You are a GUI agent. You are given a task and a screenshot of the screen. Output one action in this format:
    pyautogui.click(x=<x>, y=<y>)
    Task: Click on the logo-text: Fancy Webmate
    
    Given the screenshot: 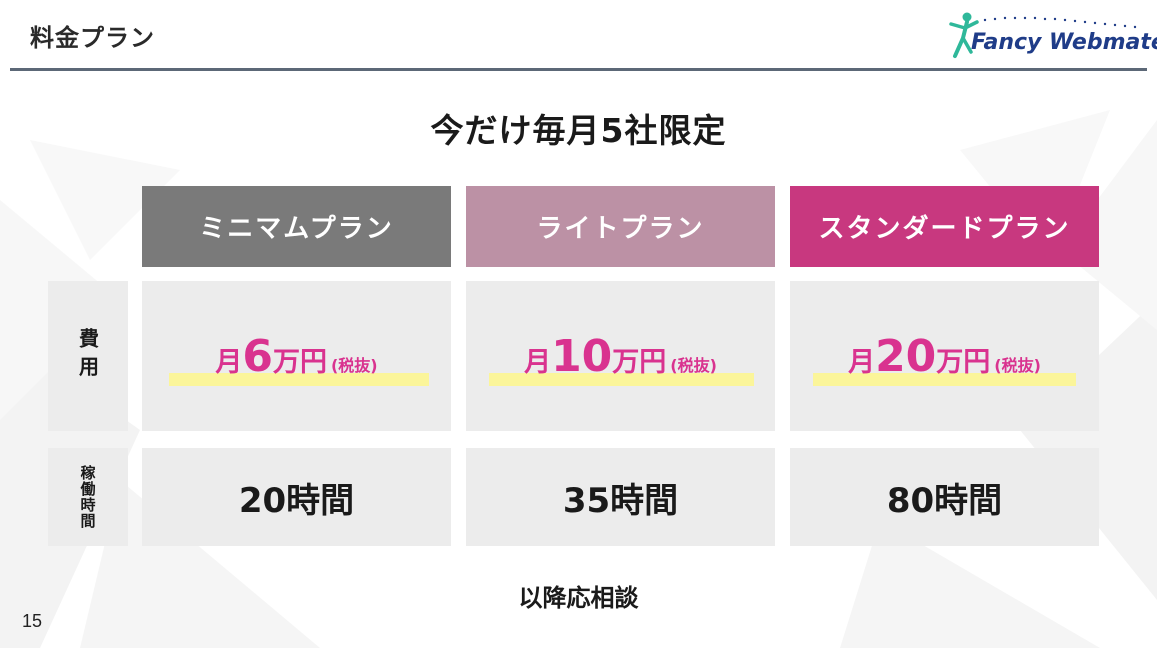 What is the action you would take?
    pyautogui.click(x=1064, y=42)
    